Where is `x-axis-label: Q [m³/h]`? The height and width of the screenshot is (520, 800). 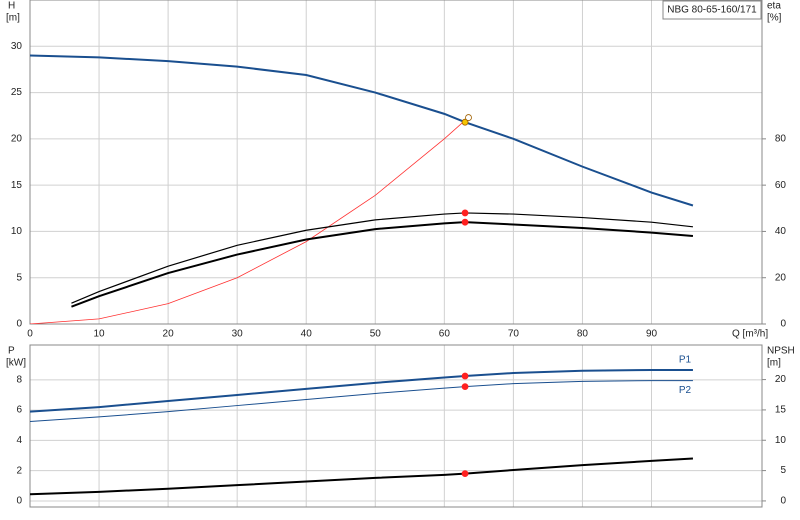 x-axis-label: Q [m³/h] is located at coordinates (750, 334).